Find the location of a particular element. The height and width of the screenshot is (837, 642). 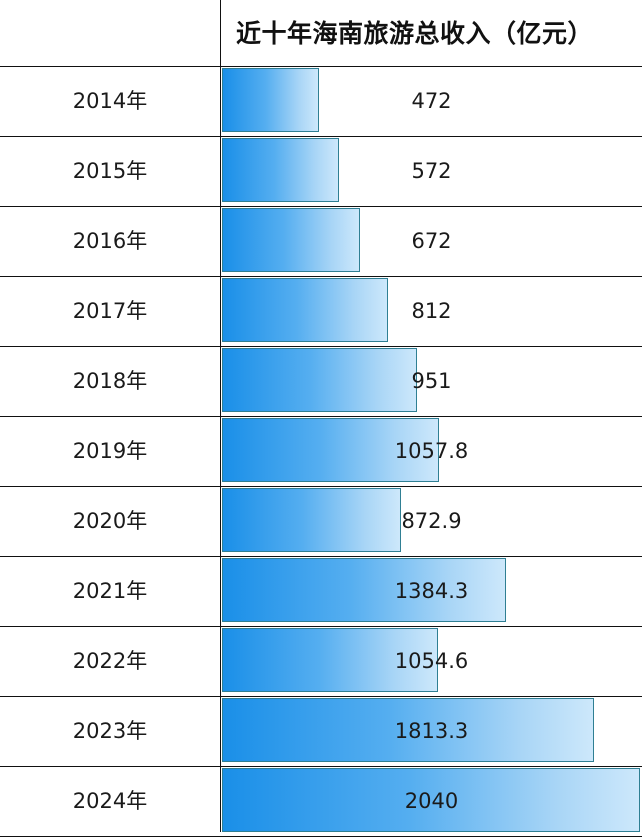

table-row: 2019年 1057.8 is located at coordinates (321, 451).